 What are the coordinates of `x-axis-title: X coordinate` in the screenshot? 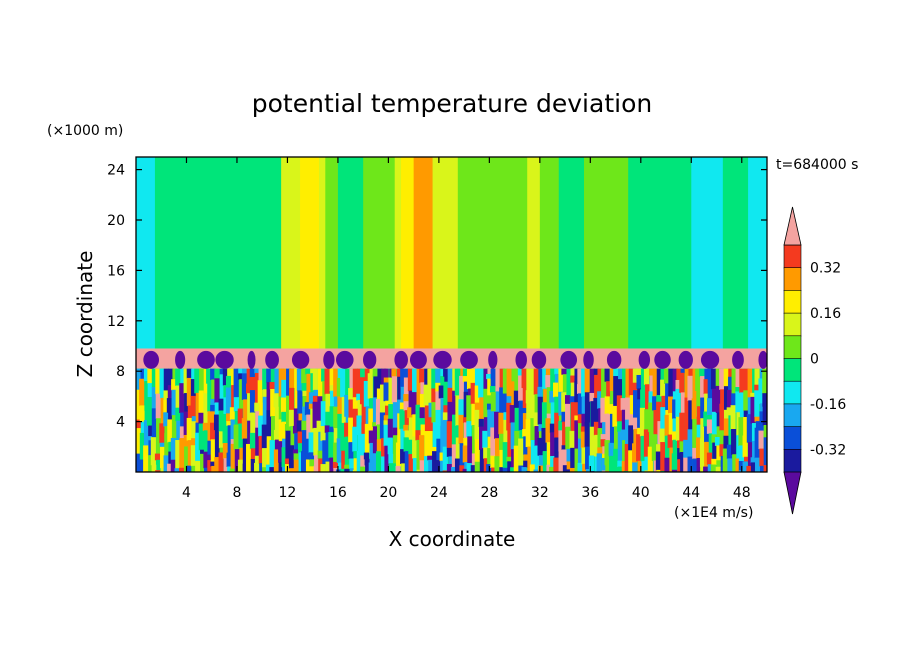 It's located at (452, 539).